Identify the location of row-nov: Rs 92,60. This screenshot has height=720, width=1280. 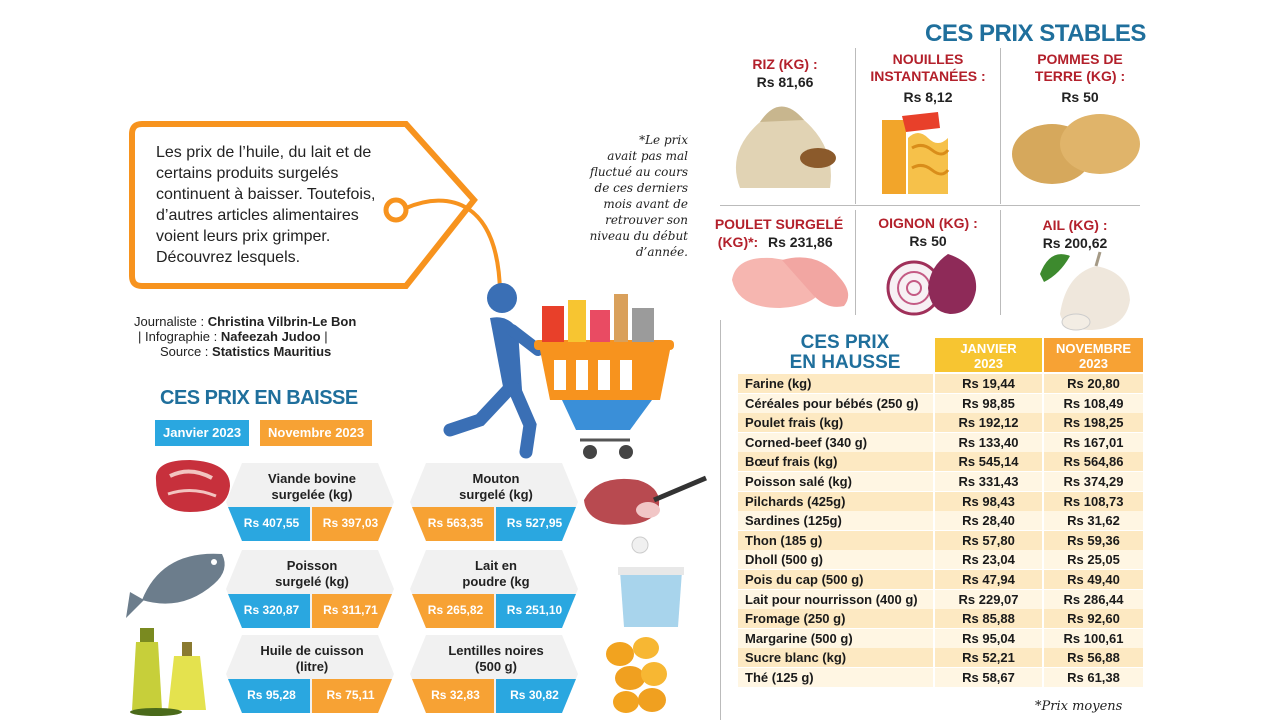
(1093, 619).